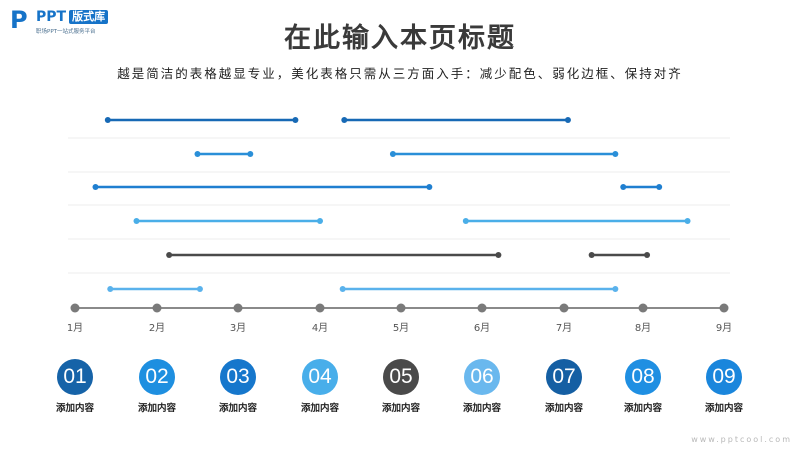 The height and width of the screenshot is (450, 800). Describe the element at coordinates (89, 17) in the screenshot. I see `logo-badge: 版式库` at that location.